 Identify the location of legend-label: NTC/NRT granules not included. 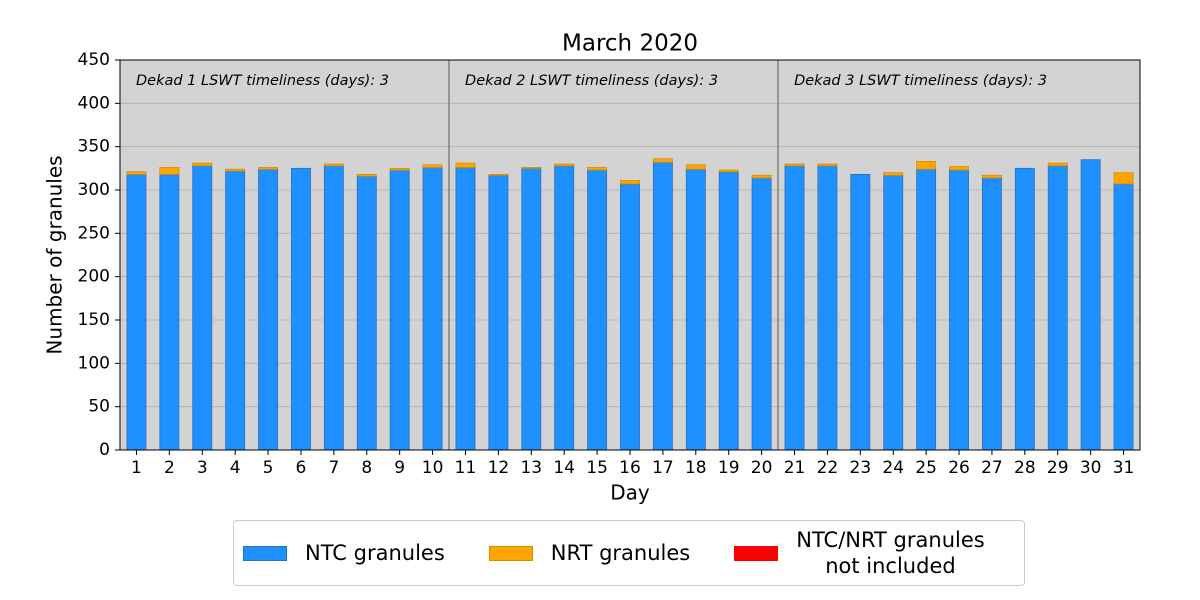
(890, 553).